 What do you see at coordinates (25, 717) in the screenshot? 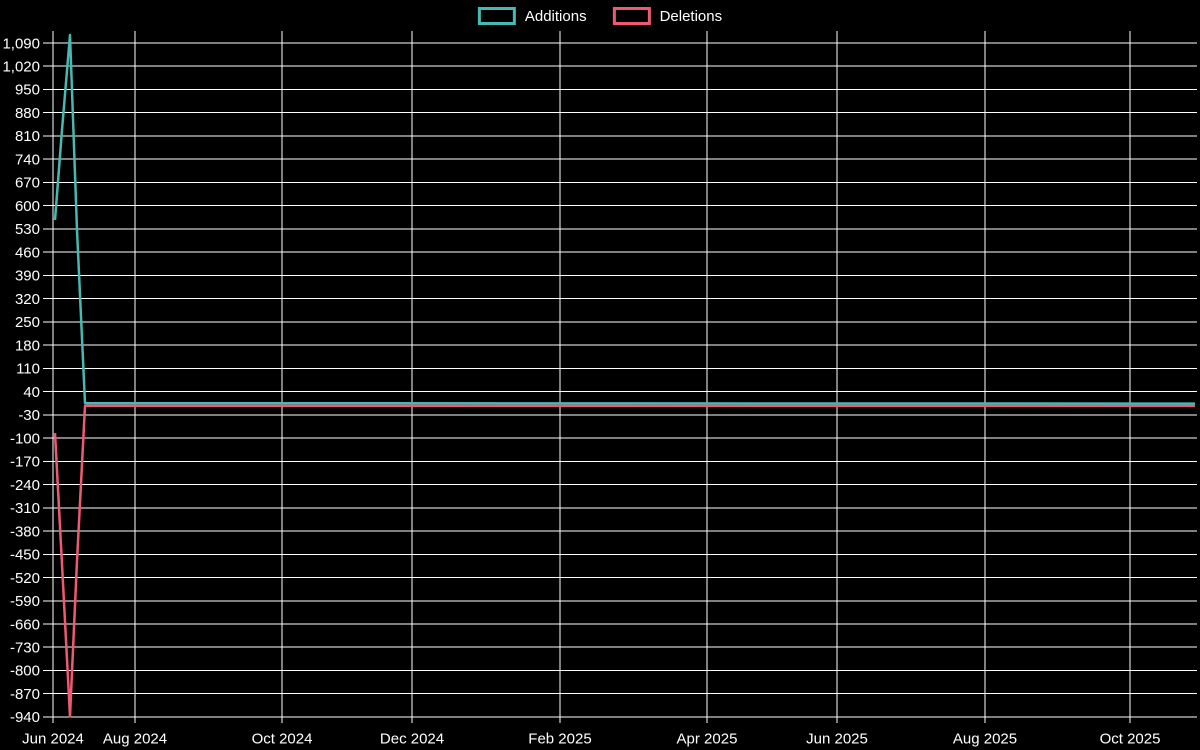
I see `y-tick-label: -940` at bounding box center [25, 717].